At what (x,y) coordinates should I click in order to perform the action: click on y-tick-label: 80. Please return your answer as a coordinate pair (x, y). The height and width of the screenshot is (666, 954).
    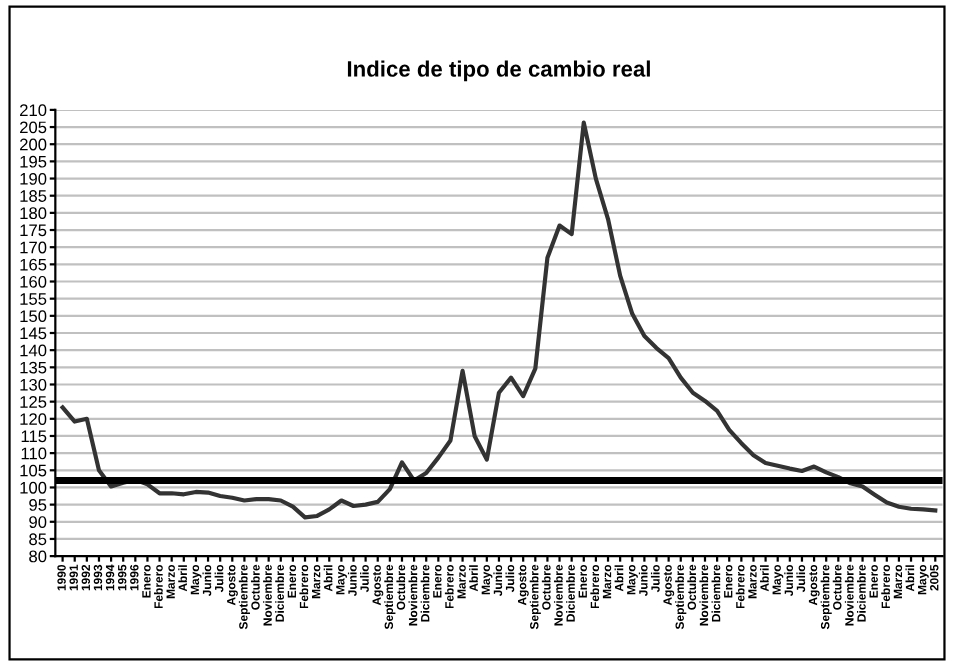
    Looking at the image, I should click on (38, 556).